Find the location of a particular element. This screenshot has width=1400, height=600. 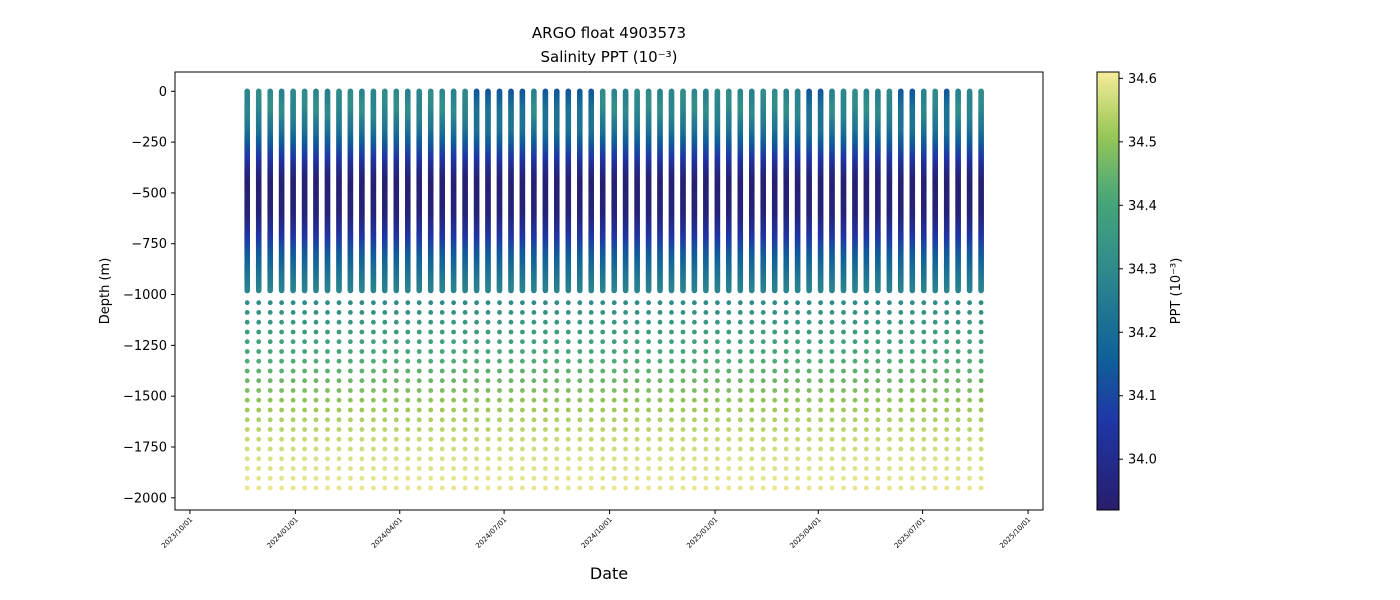

chart-subtitle: Salinity PPT (10⁻³) is located at coordinates (609, 57).